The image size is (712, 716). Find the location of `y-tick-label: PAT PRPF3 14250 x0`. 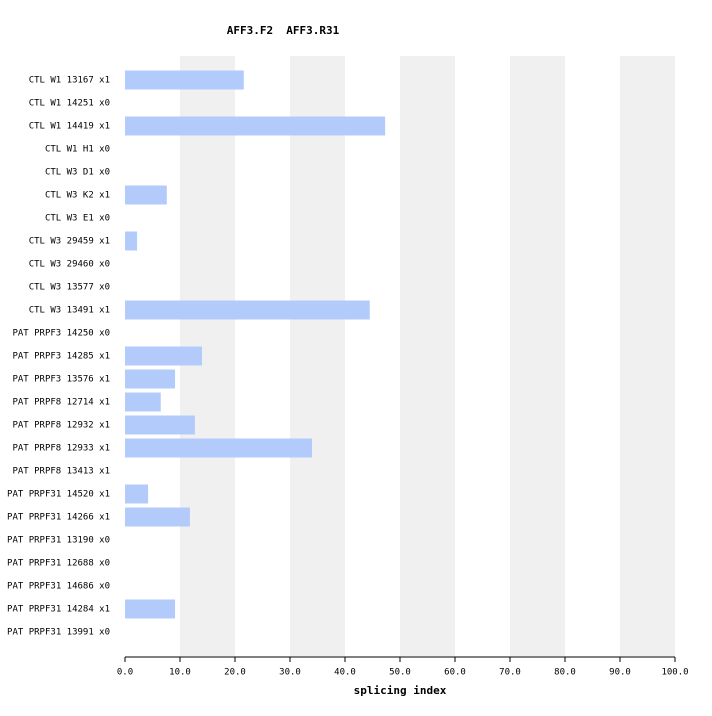

y-tick-label: PAT PRPF3 14250 x0 is located at coordinates (61, 334).